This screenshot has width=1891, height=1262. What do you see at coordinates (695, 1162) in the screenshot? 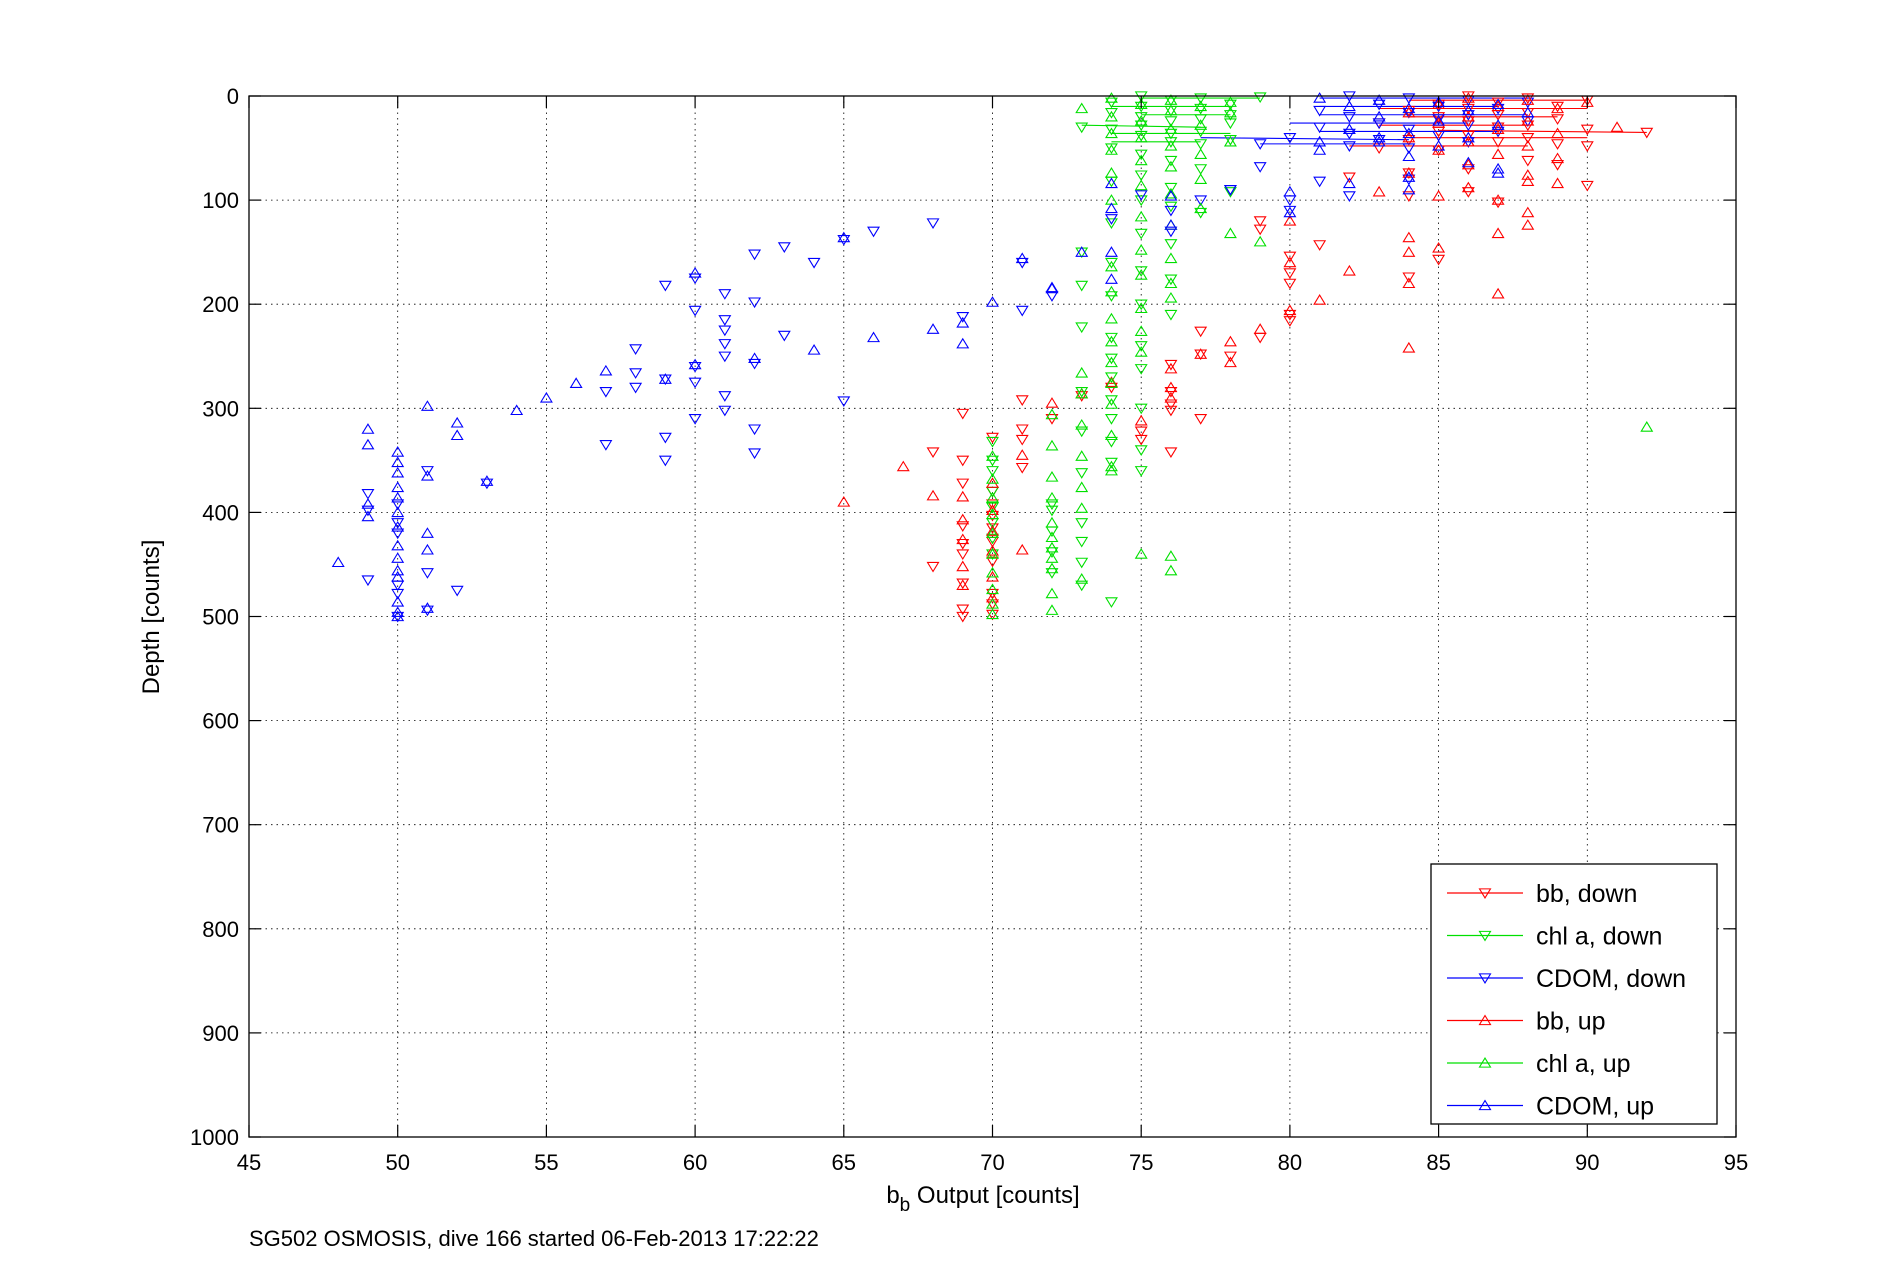
I see `x-tick-label: 60` at bounding box center [695, 1162].